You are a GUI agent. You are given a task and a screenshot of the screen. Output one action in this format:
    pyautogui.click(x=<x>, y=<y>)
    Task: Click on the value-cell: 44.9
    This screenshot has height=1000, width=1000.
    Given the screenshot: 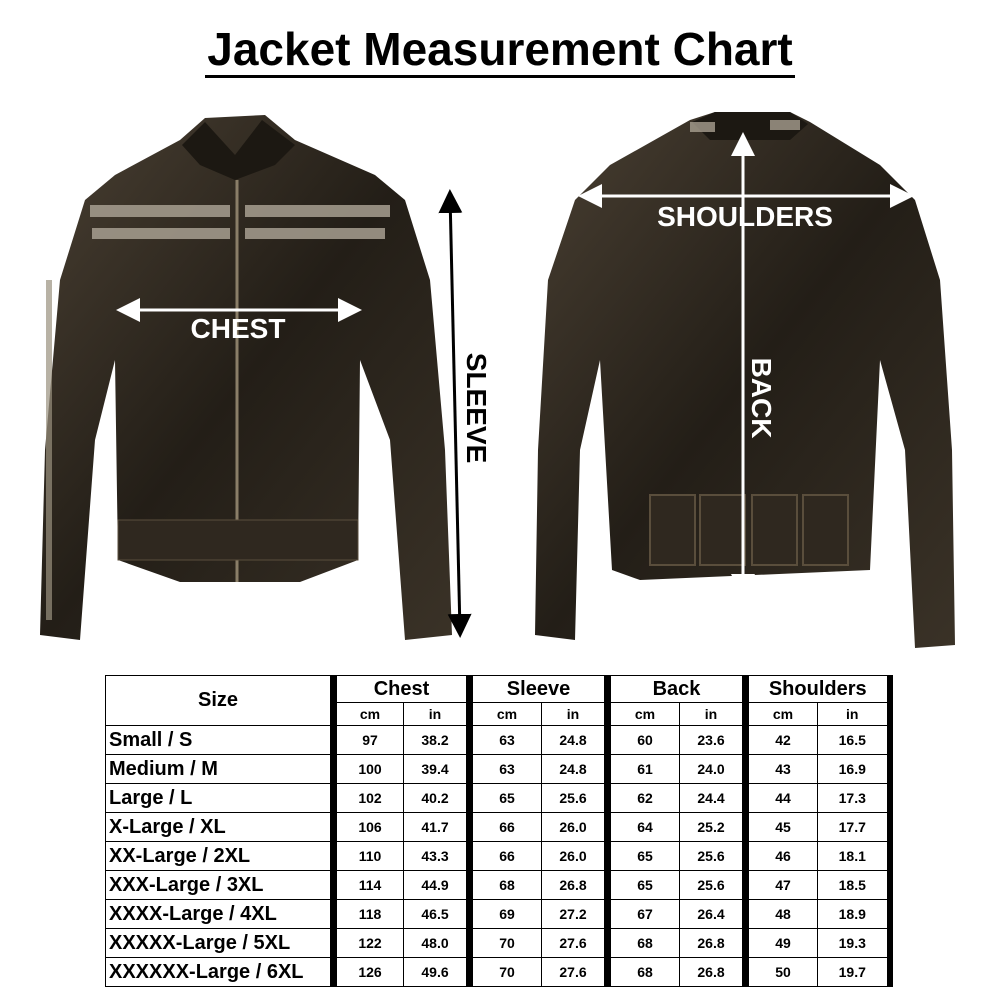 What is the action you would take?
    pyautogui.click(x=436, y=885)
    